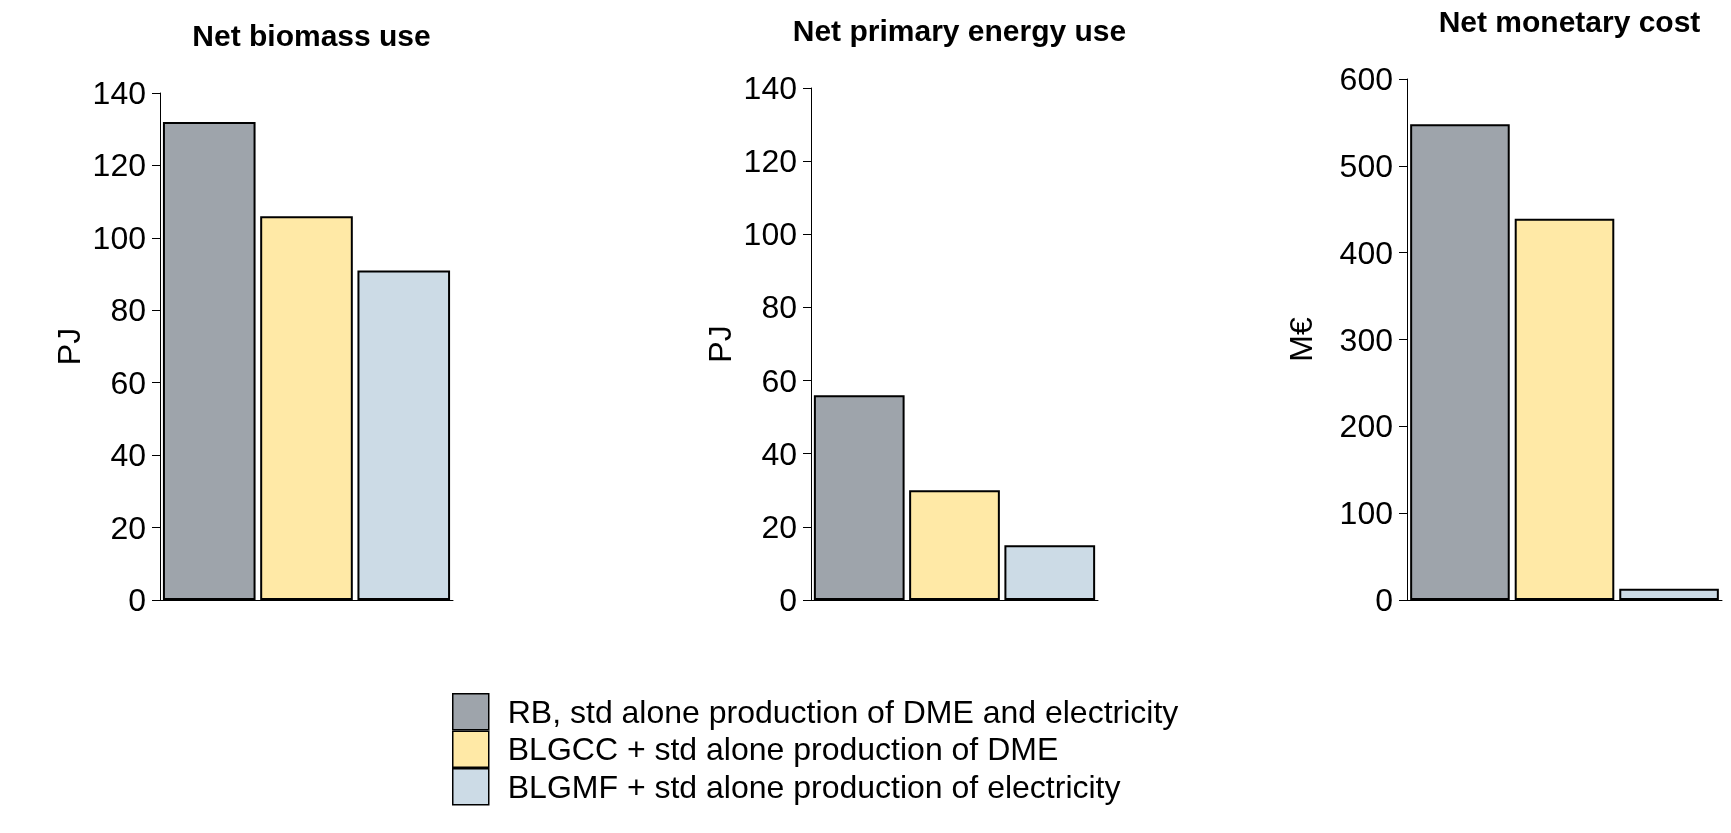  What do you see at coordinates (783, 749) in the screenshot?
I see `legend-label: BLGCC + std alone production of DME` at bounding box center [783, 749].